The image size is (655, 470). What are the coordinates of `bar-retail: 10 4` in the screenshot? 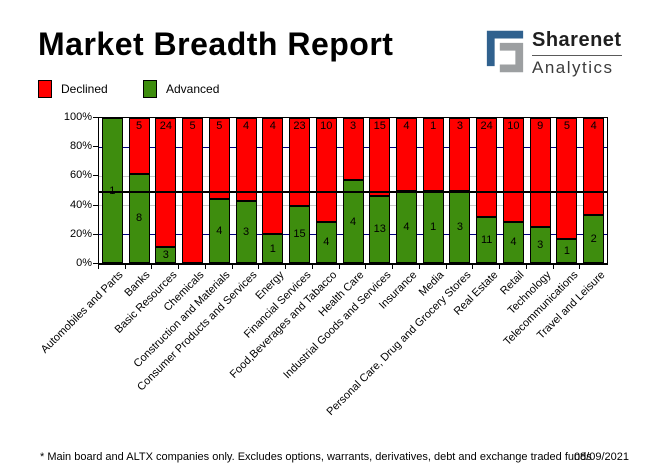 It's located at (513, 190).